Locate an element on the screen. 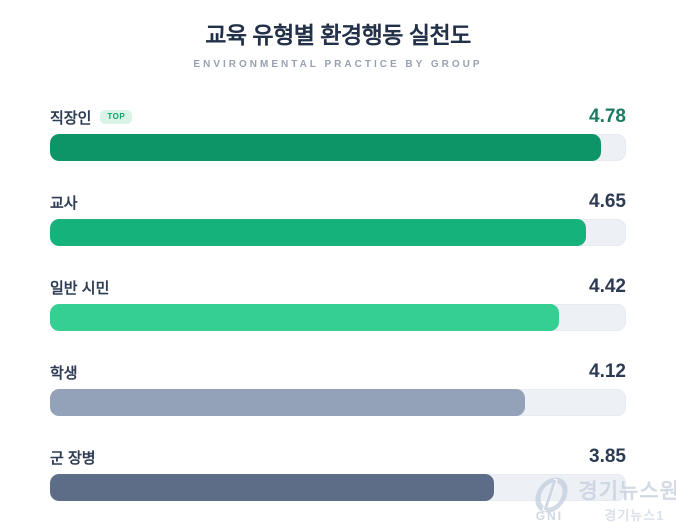 This screenshot has width=676, height=532. value-label: 4.65 is located at coordinates (607, 201).